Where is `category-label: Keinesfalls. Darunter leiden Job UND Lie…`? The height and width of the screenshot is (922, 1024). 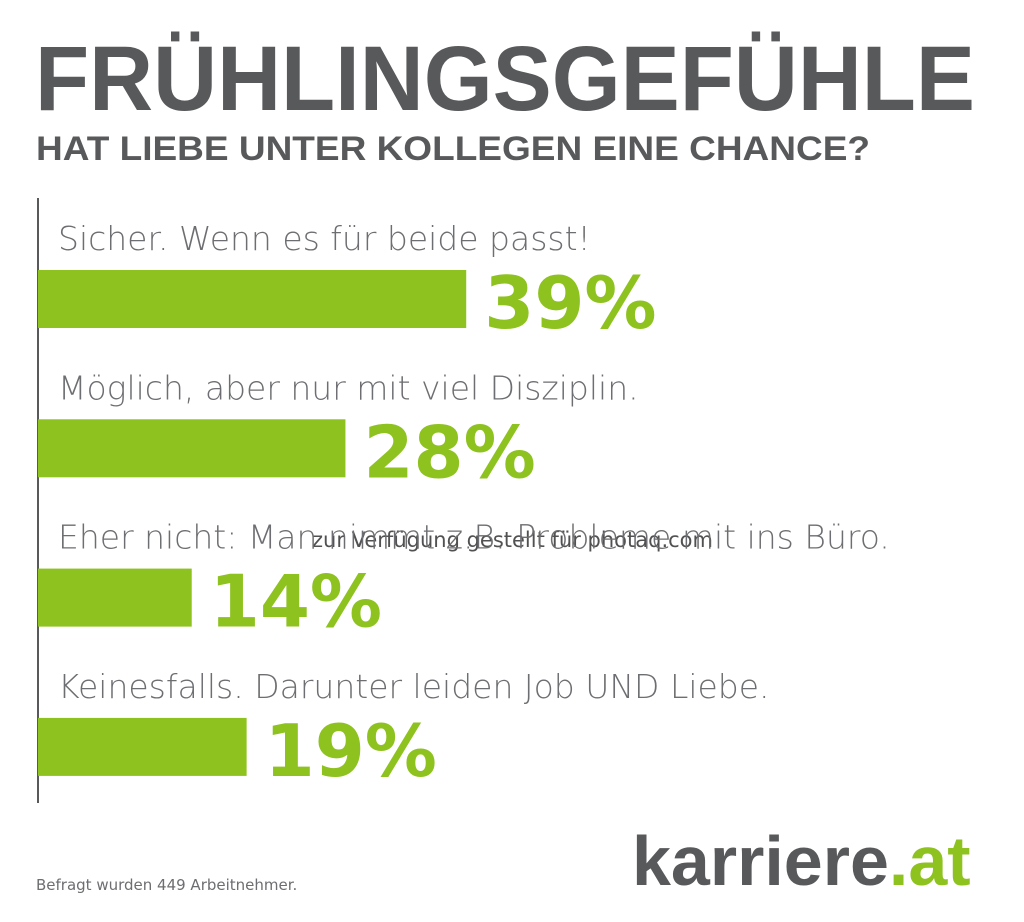
category-label: Keinesfalls. Darunter leiden Job UND Lie… is located at coordinates (414, 686).